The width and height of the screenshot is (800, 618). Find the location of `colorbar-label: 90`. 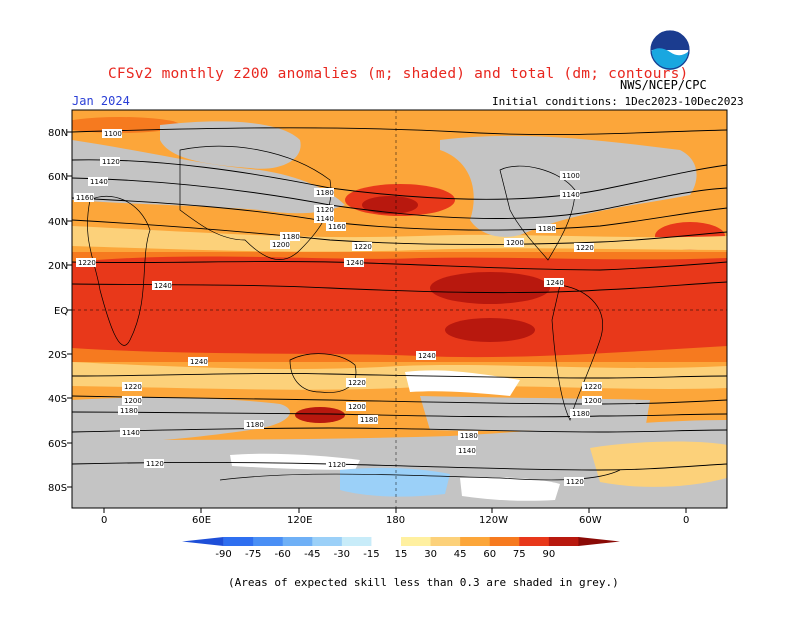

colorbar-label: 90 is located at coordinates (548, 554).